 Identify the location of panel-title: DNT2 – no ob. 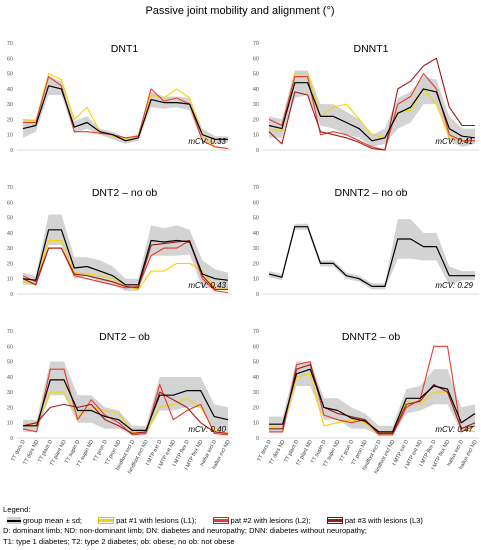
(125, 193).